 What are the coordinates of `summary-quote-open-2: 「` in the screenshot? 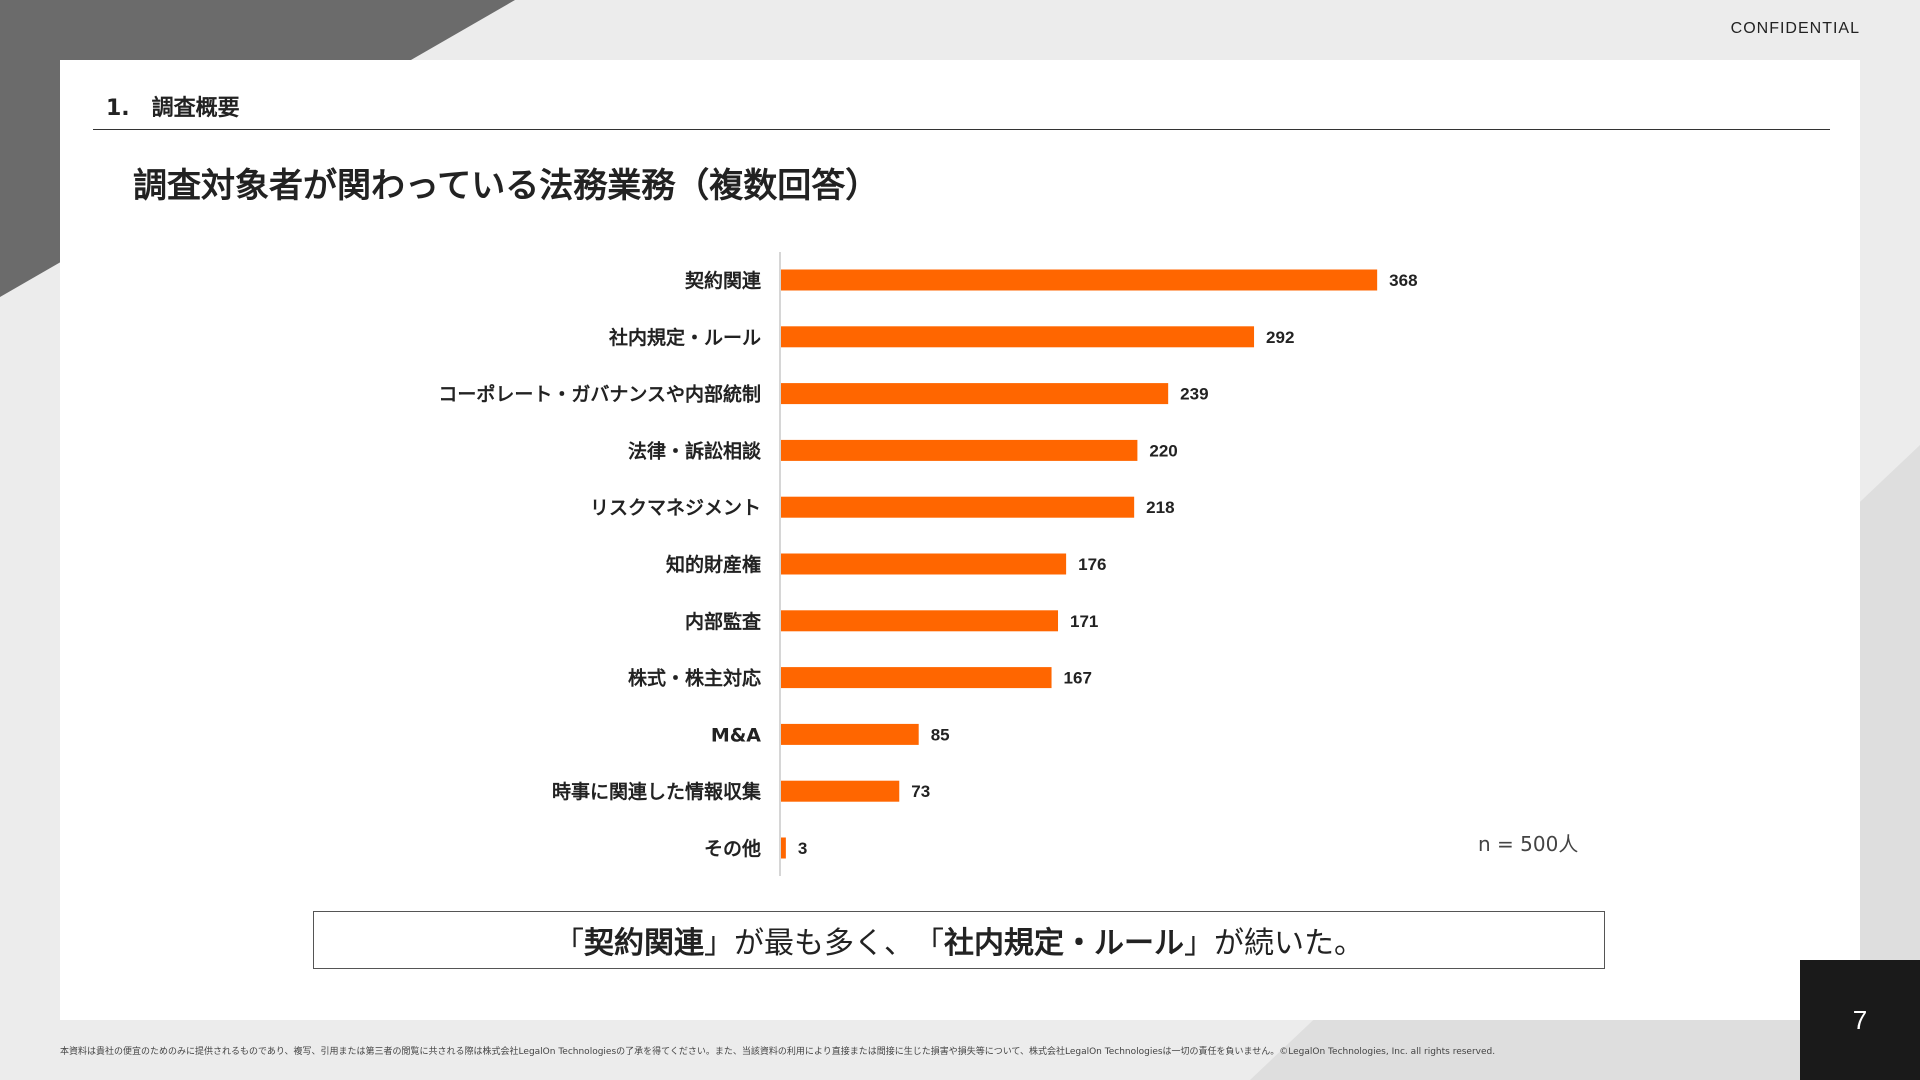 It's located at (929, 943).